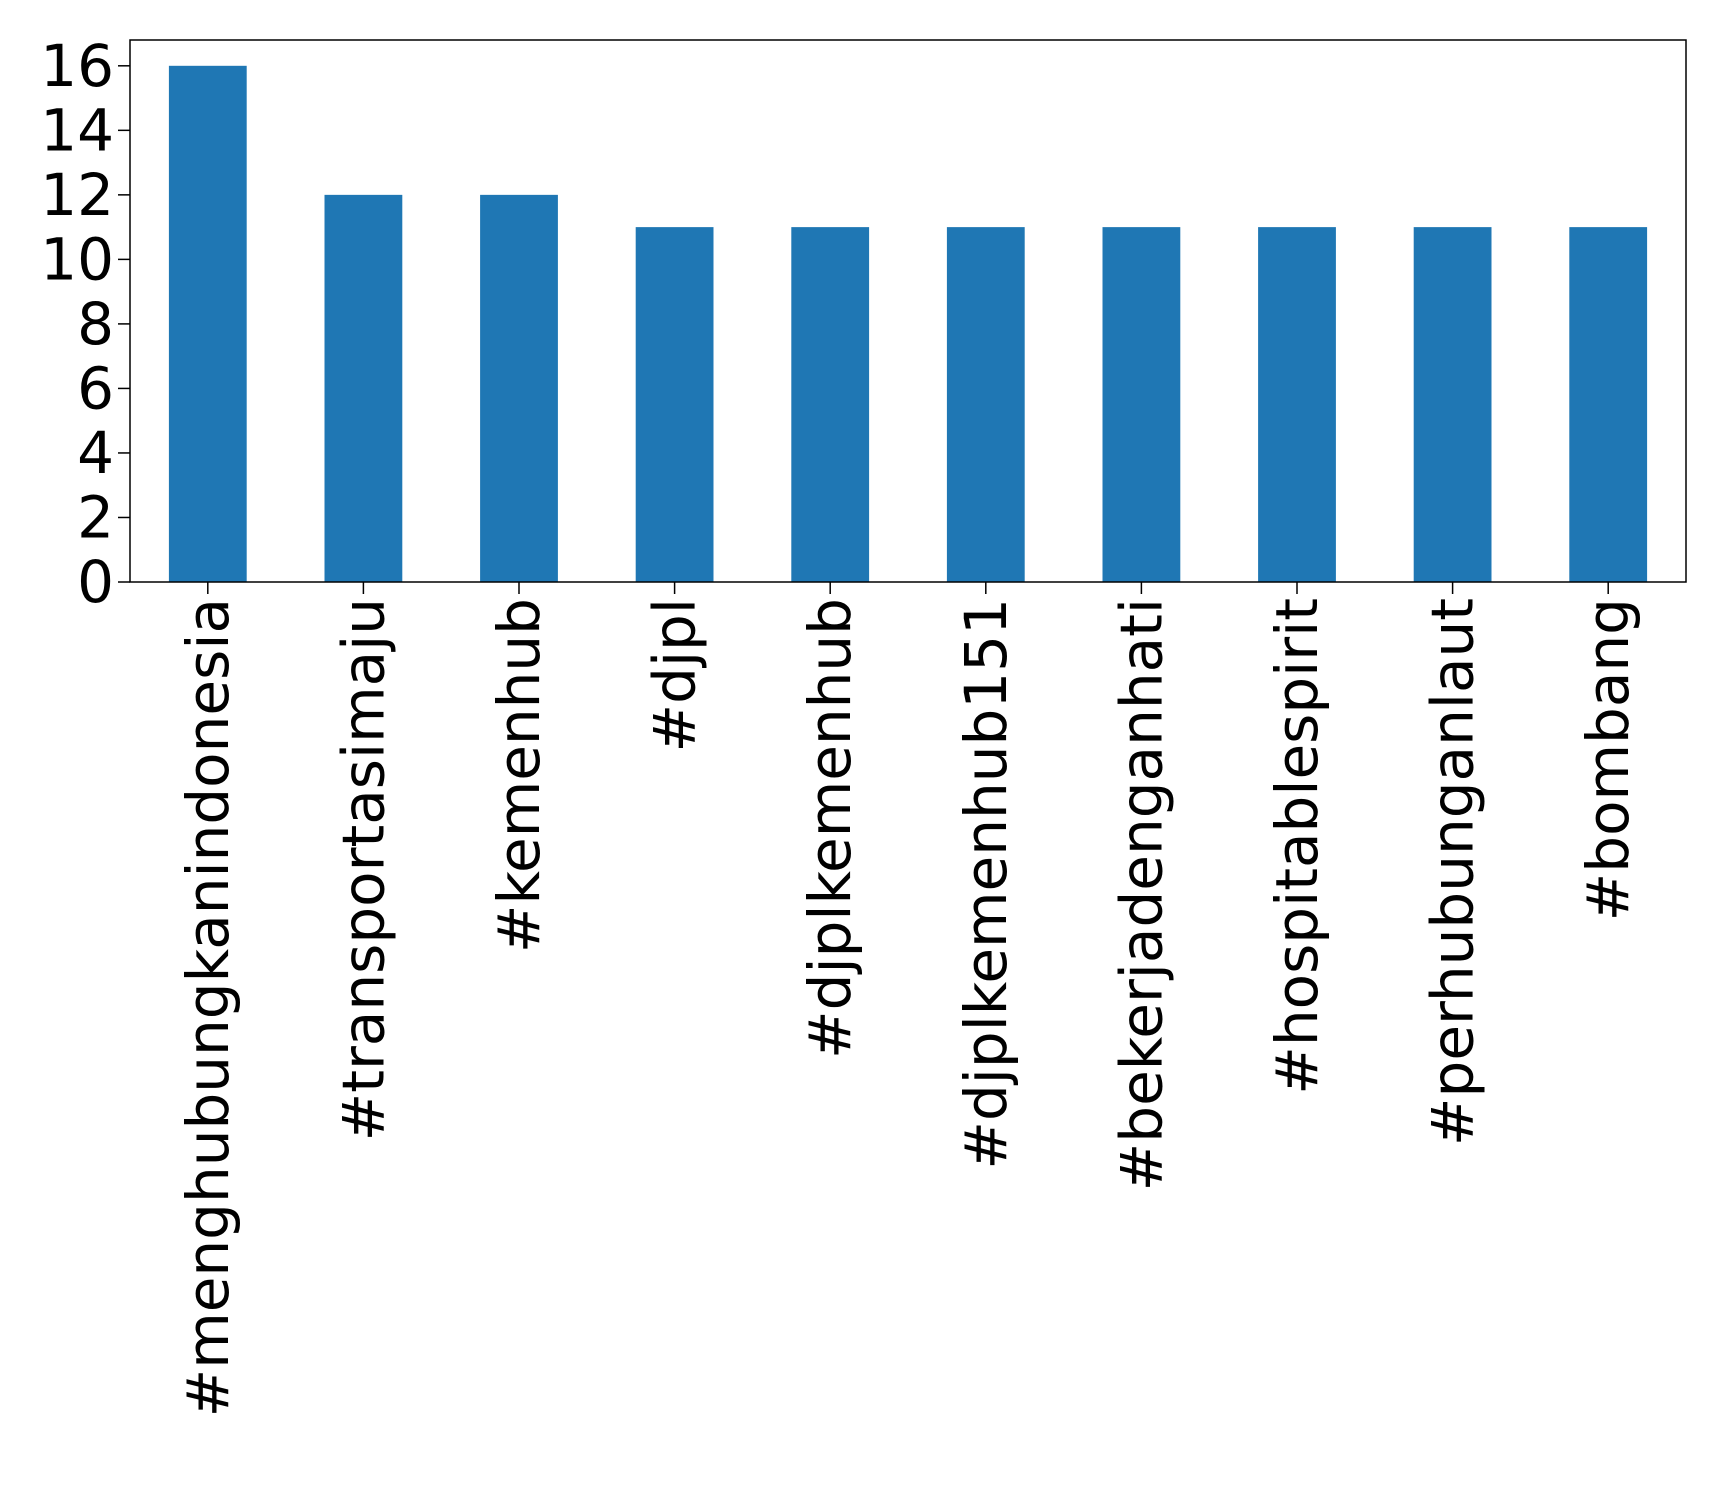 The image size is (1719, 1510). What do you see at coordinates (95, 453) in the screenshot?
I see `y-tick-label: 4` at bounding box center [95, 453].